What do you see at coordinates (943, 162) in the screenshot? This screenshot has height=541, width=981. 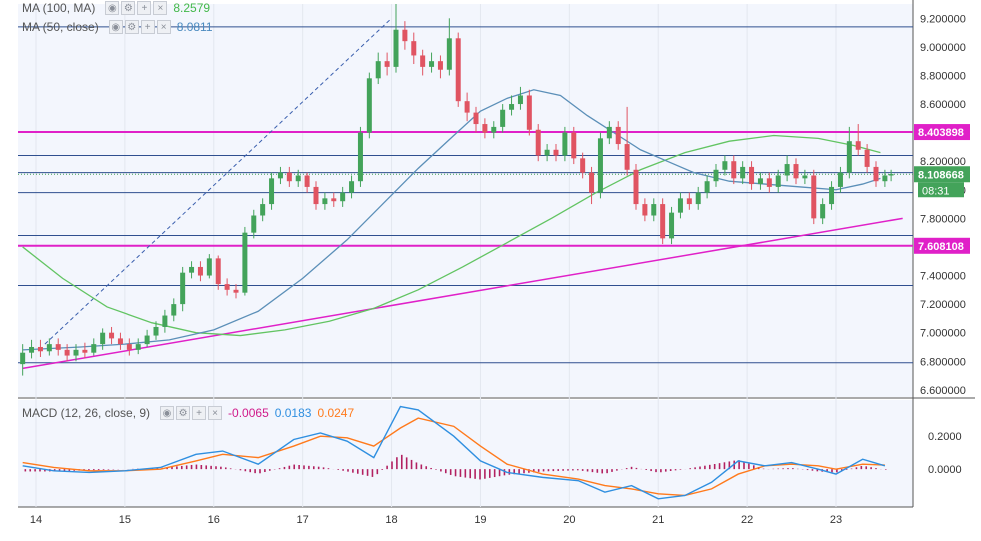 I see `price-tick-label: 8.200000` at bounding box center [943, 162].